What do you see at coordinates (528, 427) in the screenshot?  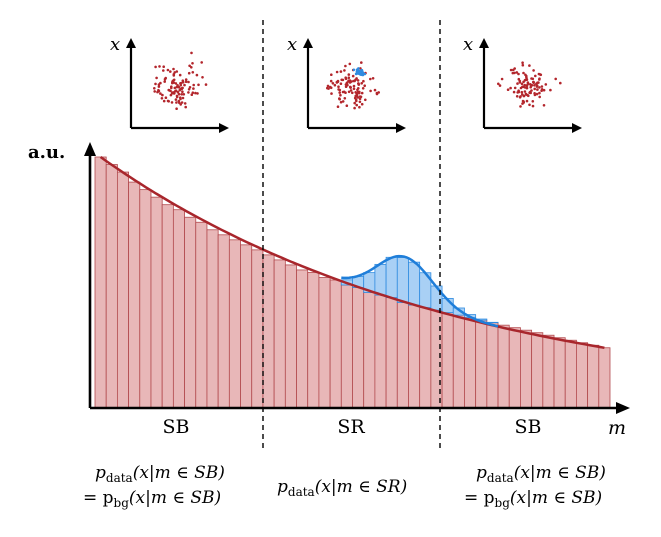 I see `region-label-sb-right: SB` at bounding box center [528, 427].